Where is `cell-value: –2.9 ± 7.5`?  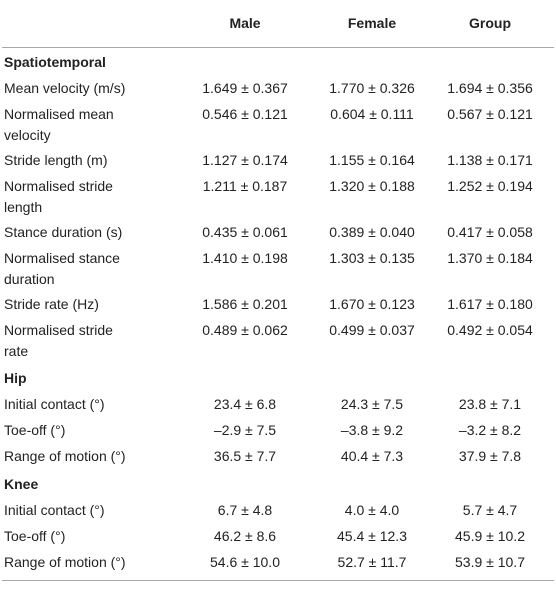 cell-value: –2.9 ± 7.5 is located at coordinates (245, 430).